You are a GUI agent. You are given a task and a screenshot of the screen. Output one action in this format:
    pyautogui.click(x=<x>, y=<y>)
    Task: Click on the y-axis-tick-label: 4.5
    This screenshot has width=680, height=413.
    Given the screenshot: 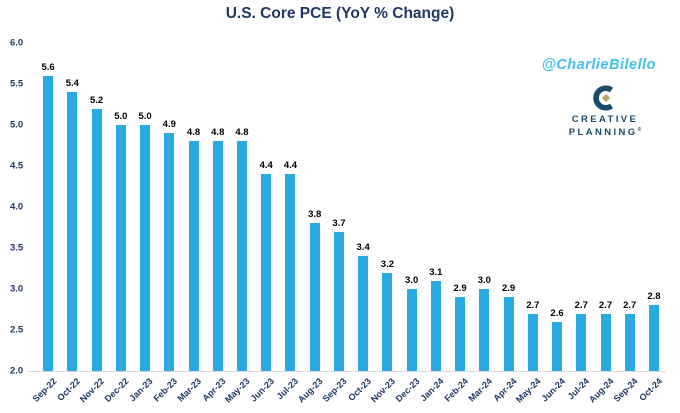 What is the action you would take?
    pyautogui.click(x=17, y=166)
    